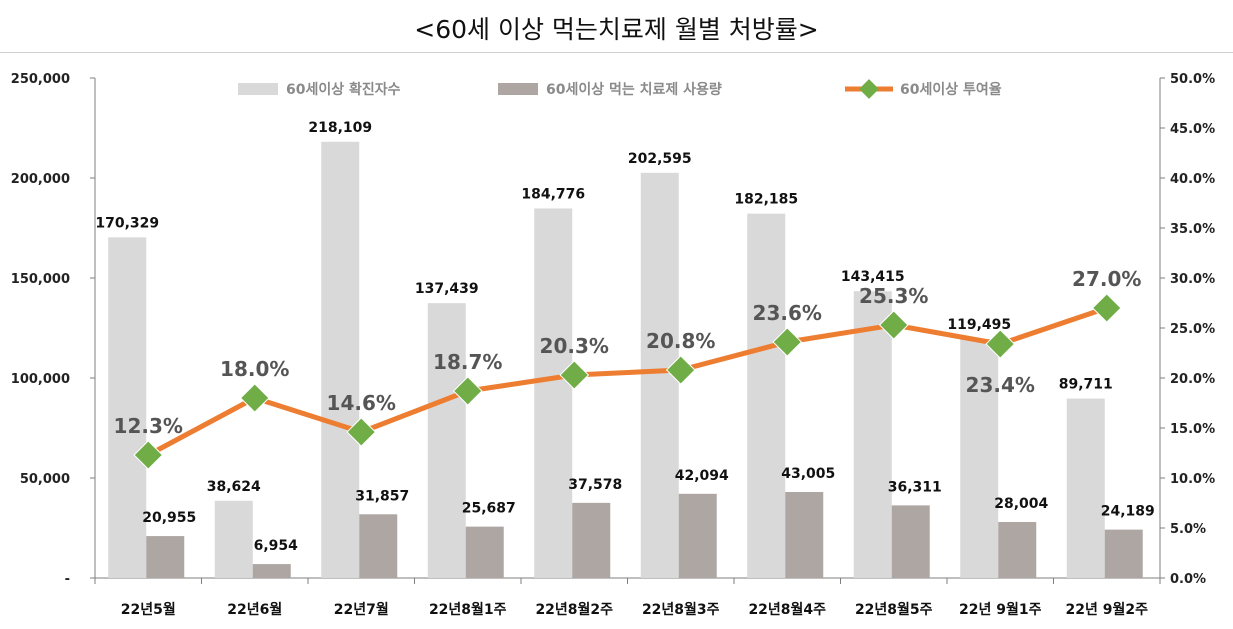 The height and width of the screenshot is (629, 1233). Describe the element at coordinates (873, 277) in the screenshot. I see `confirmed-bar-label: 143,415` at that location.